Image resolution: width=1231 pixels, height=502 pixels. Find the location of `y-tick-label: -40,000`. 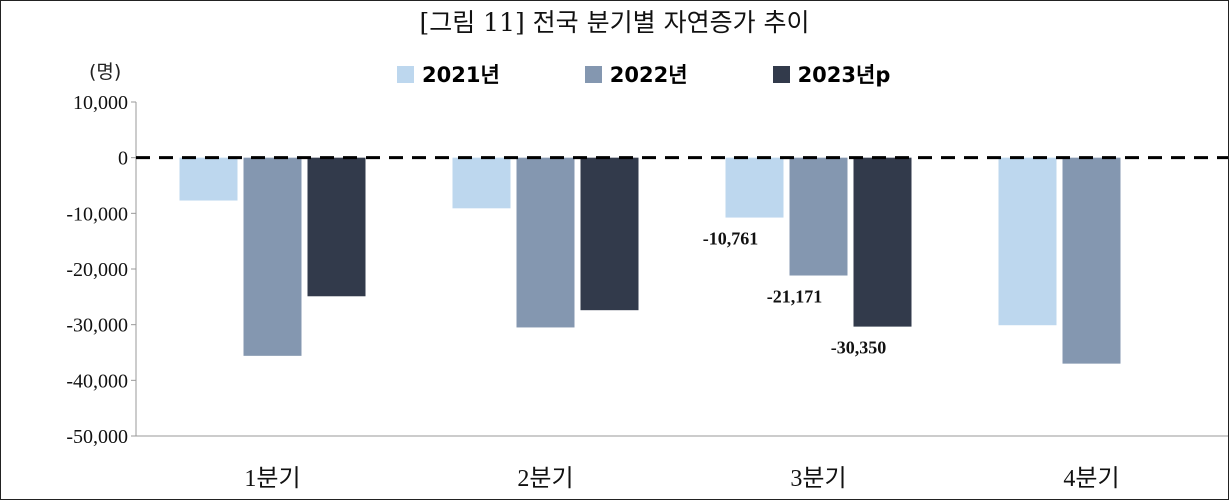

y-tick-label: -40,000 is located at coordinates (97, 381).